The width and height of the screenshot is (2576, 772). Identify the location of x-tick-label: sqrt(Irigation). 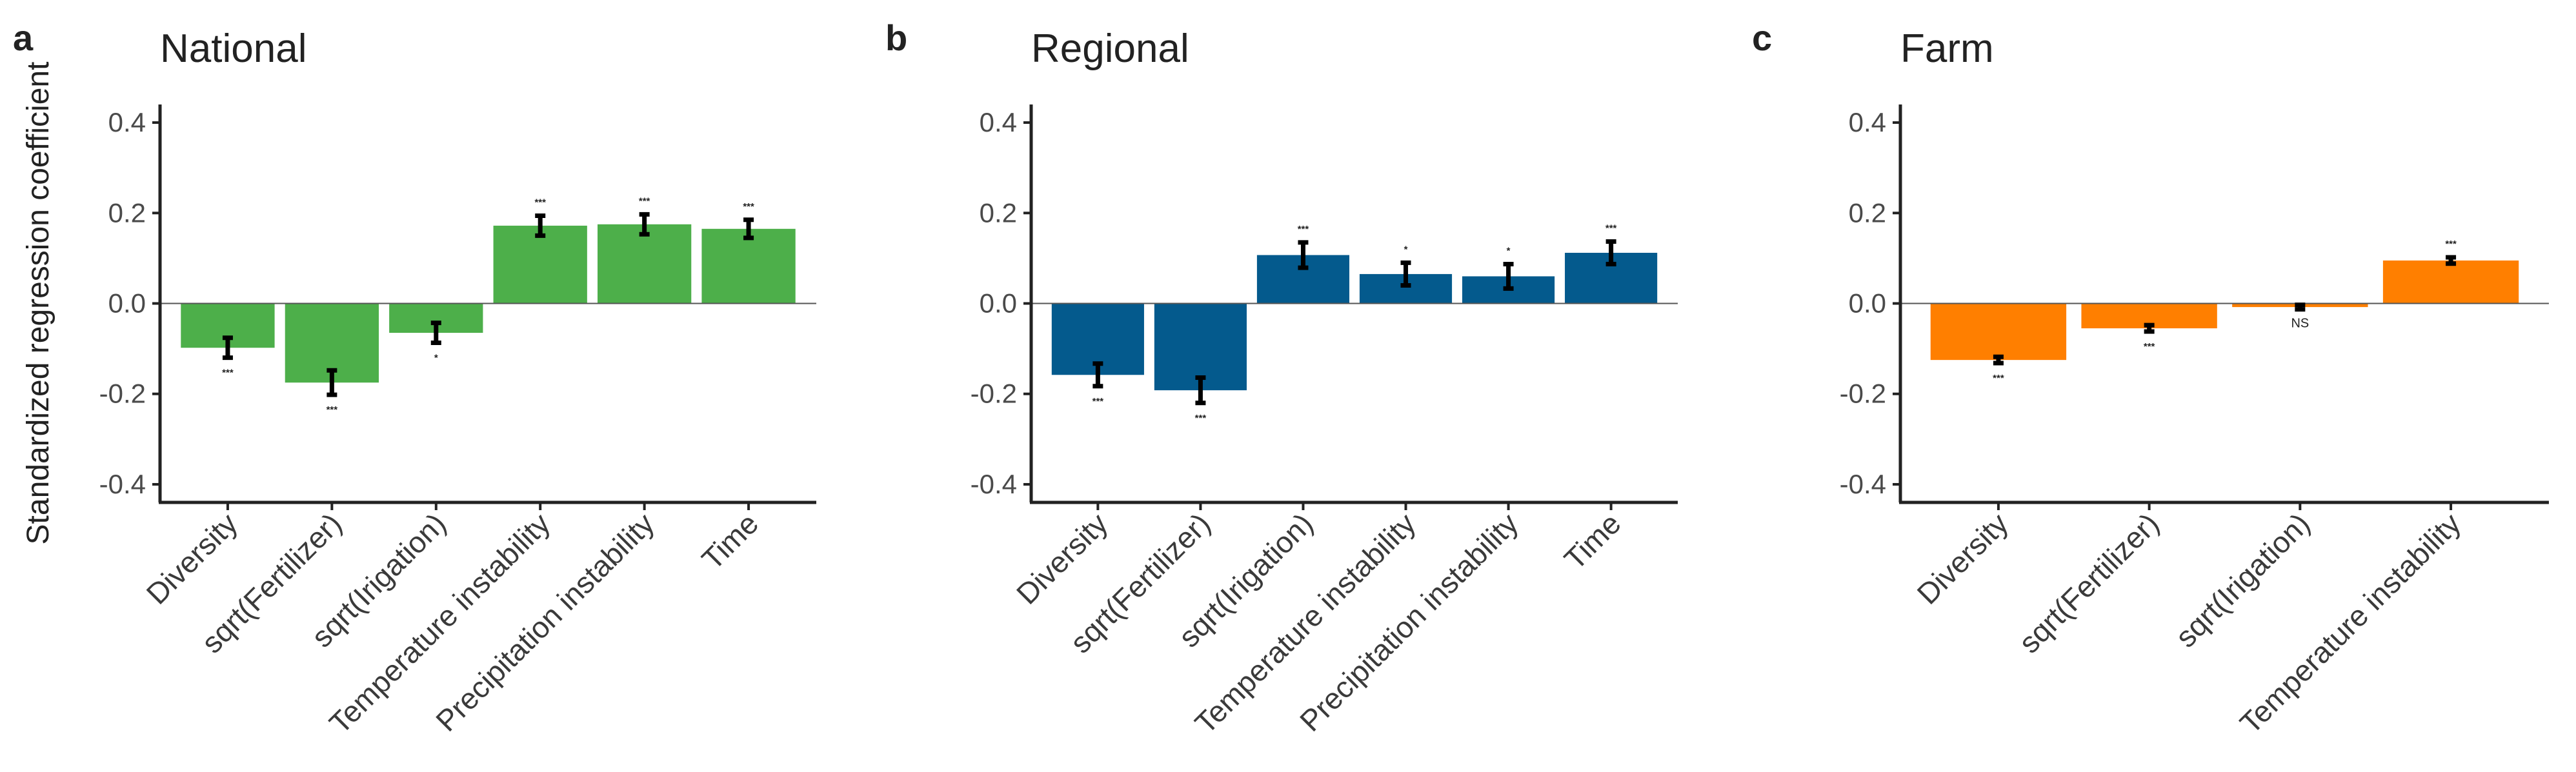
(2242, 579).